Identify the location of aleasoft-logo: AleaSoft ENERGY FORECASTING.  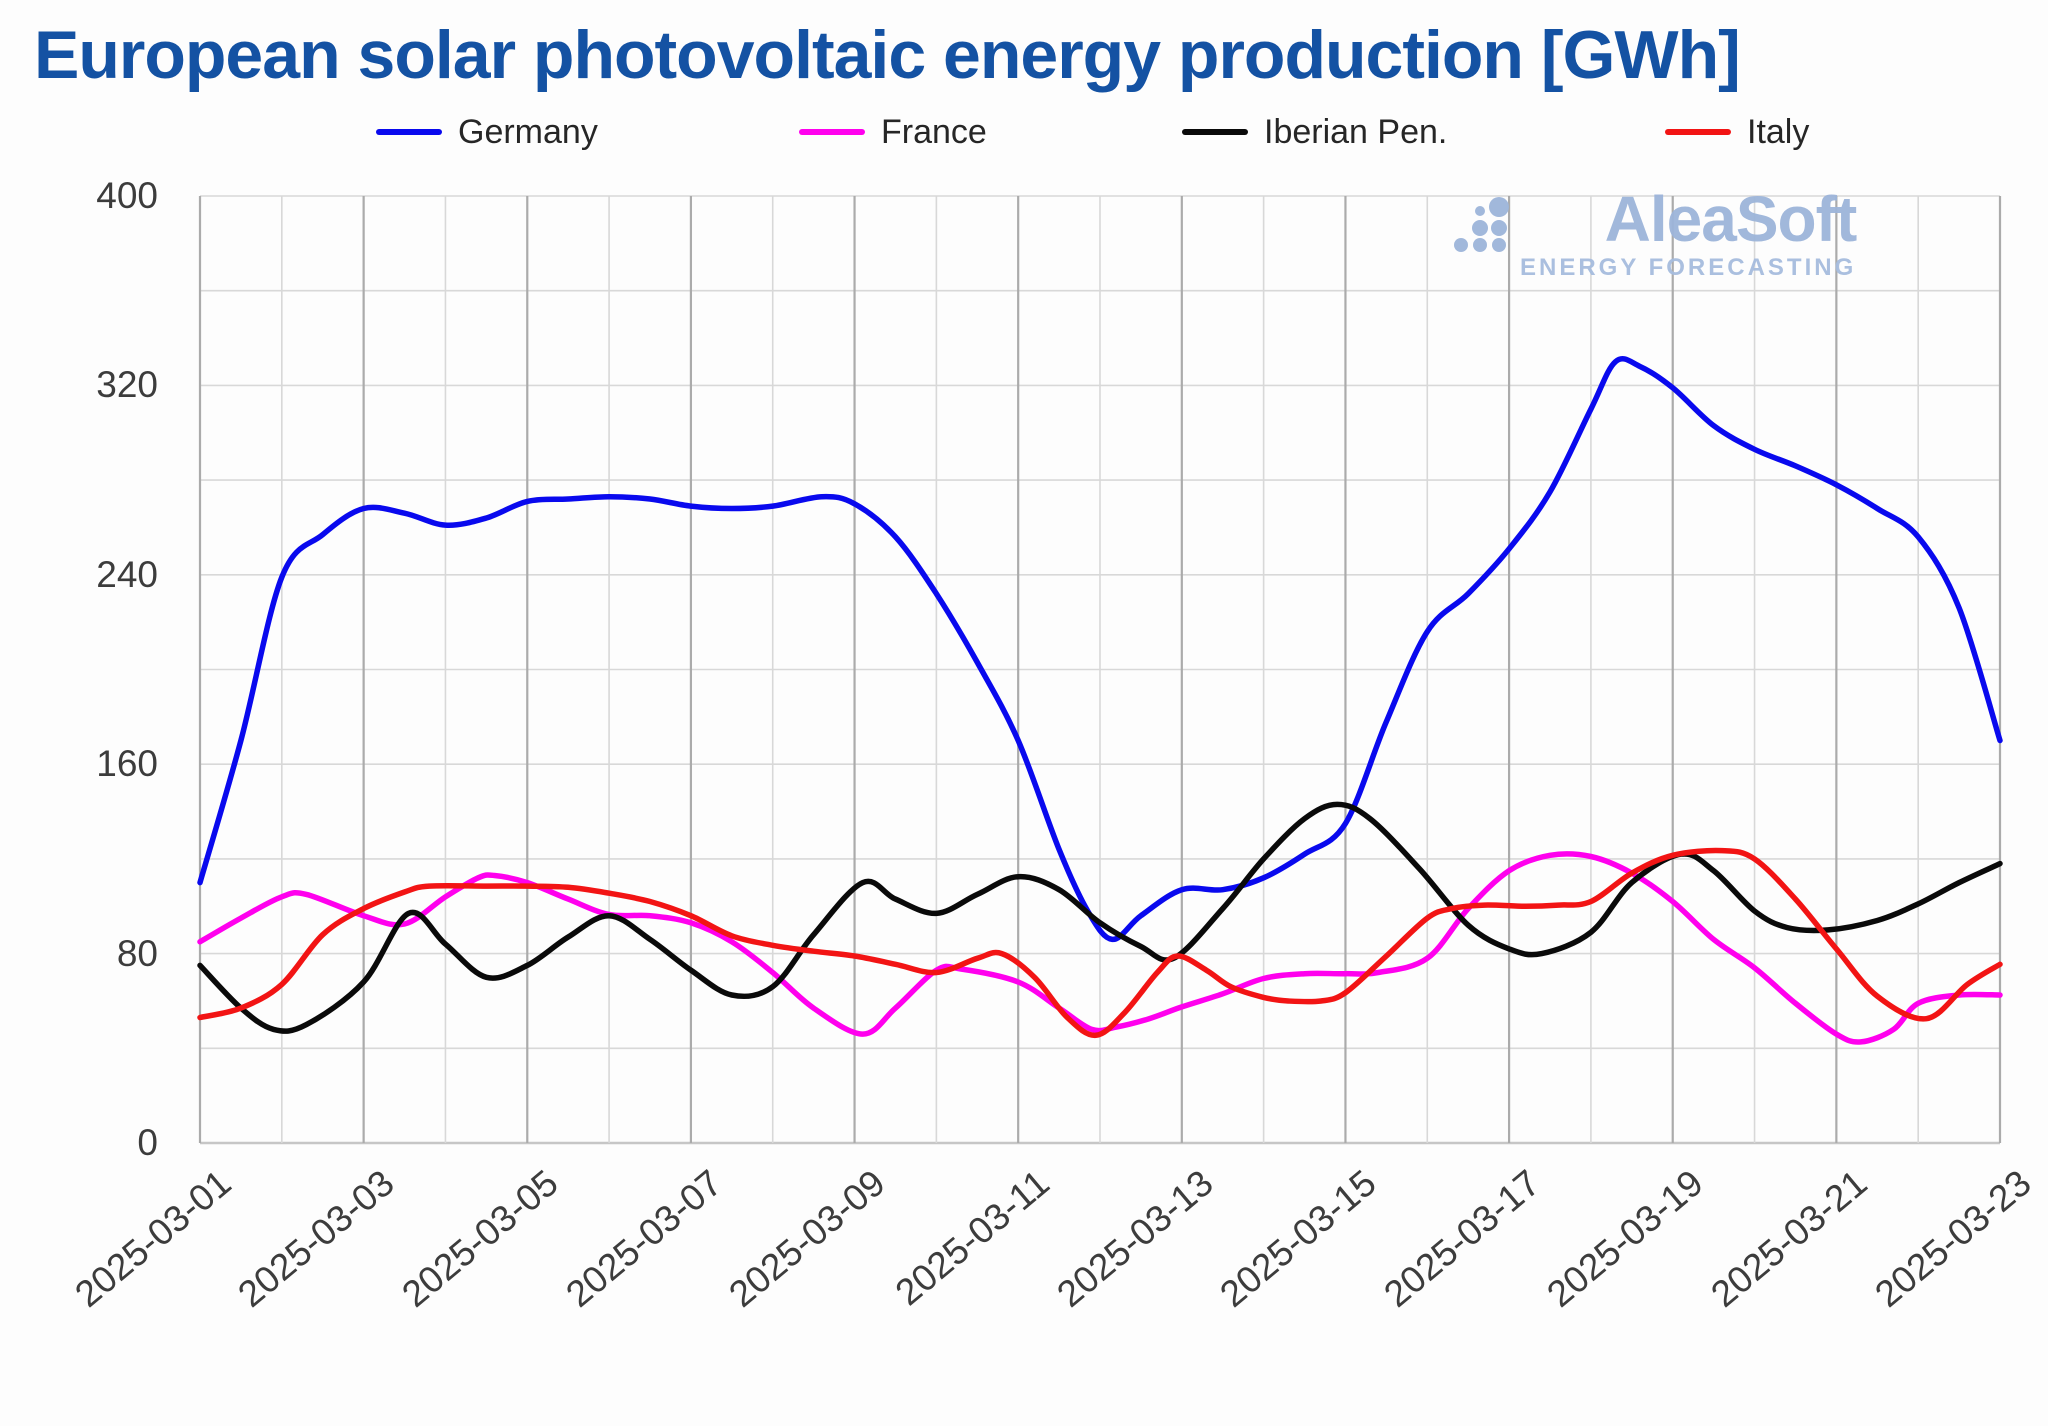
(1655, 232).